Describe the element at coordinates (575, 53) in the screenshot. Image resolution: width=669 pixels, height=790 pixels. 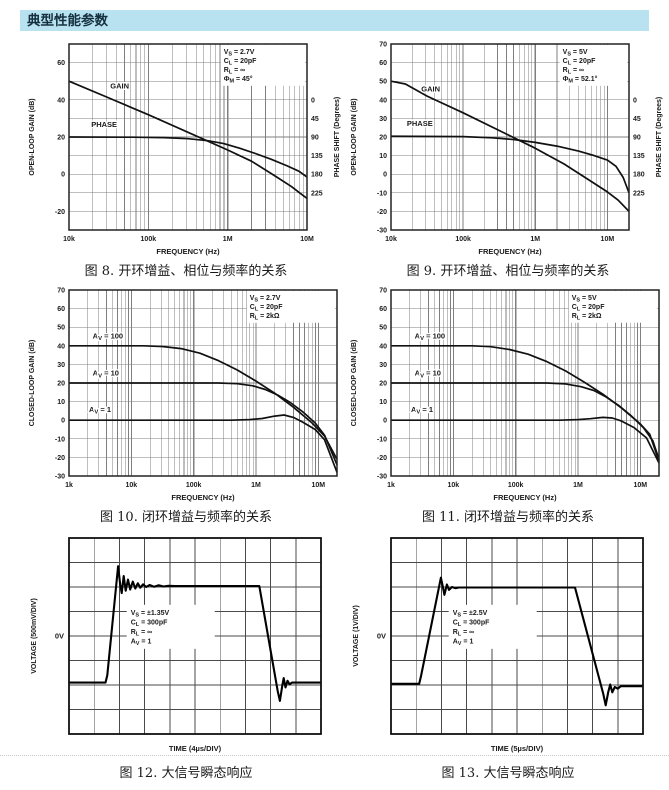
I see `svg-text: VS = 5V` at that location.